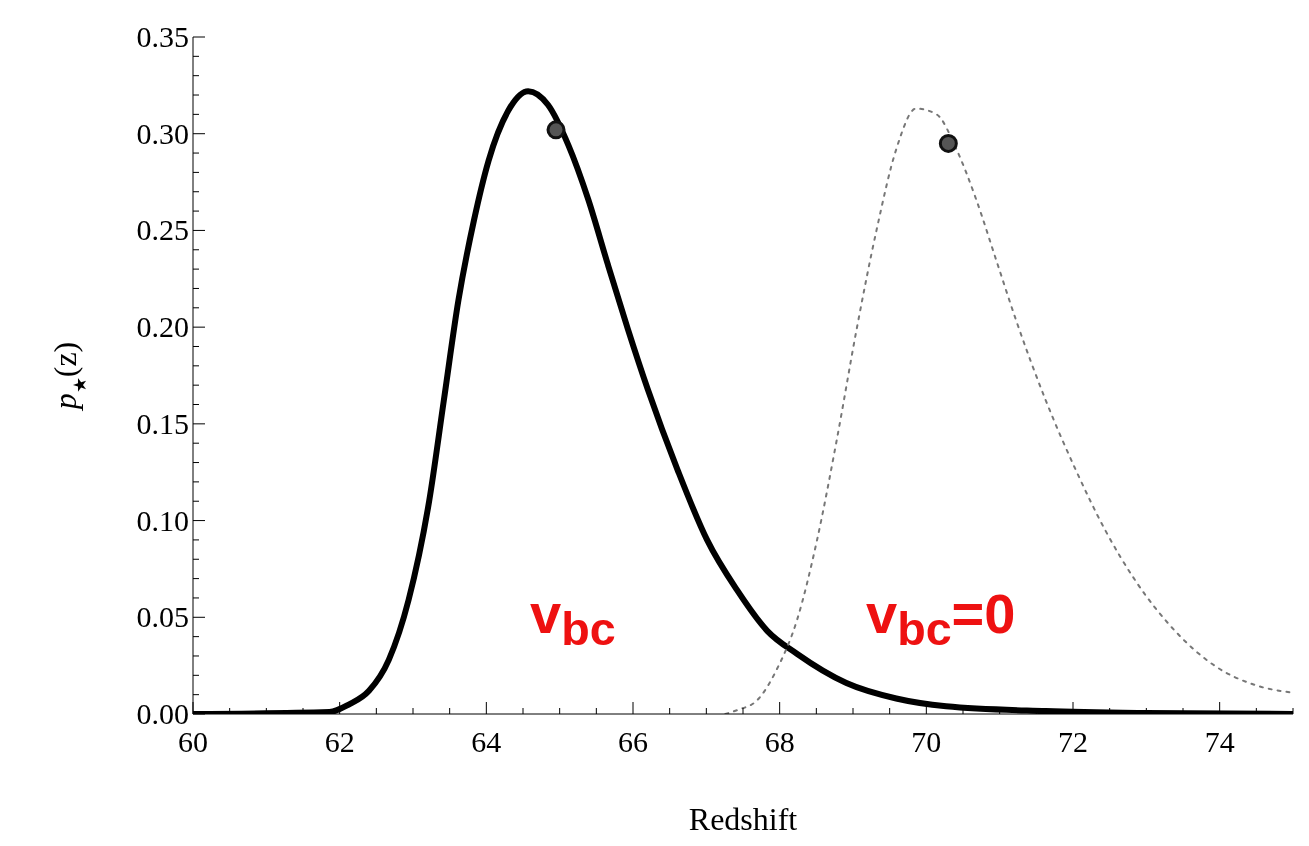  I want to click on x-tick-label: 74, so click(1219, 741).